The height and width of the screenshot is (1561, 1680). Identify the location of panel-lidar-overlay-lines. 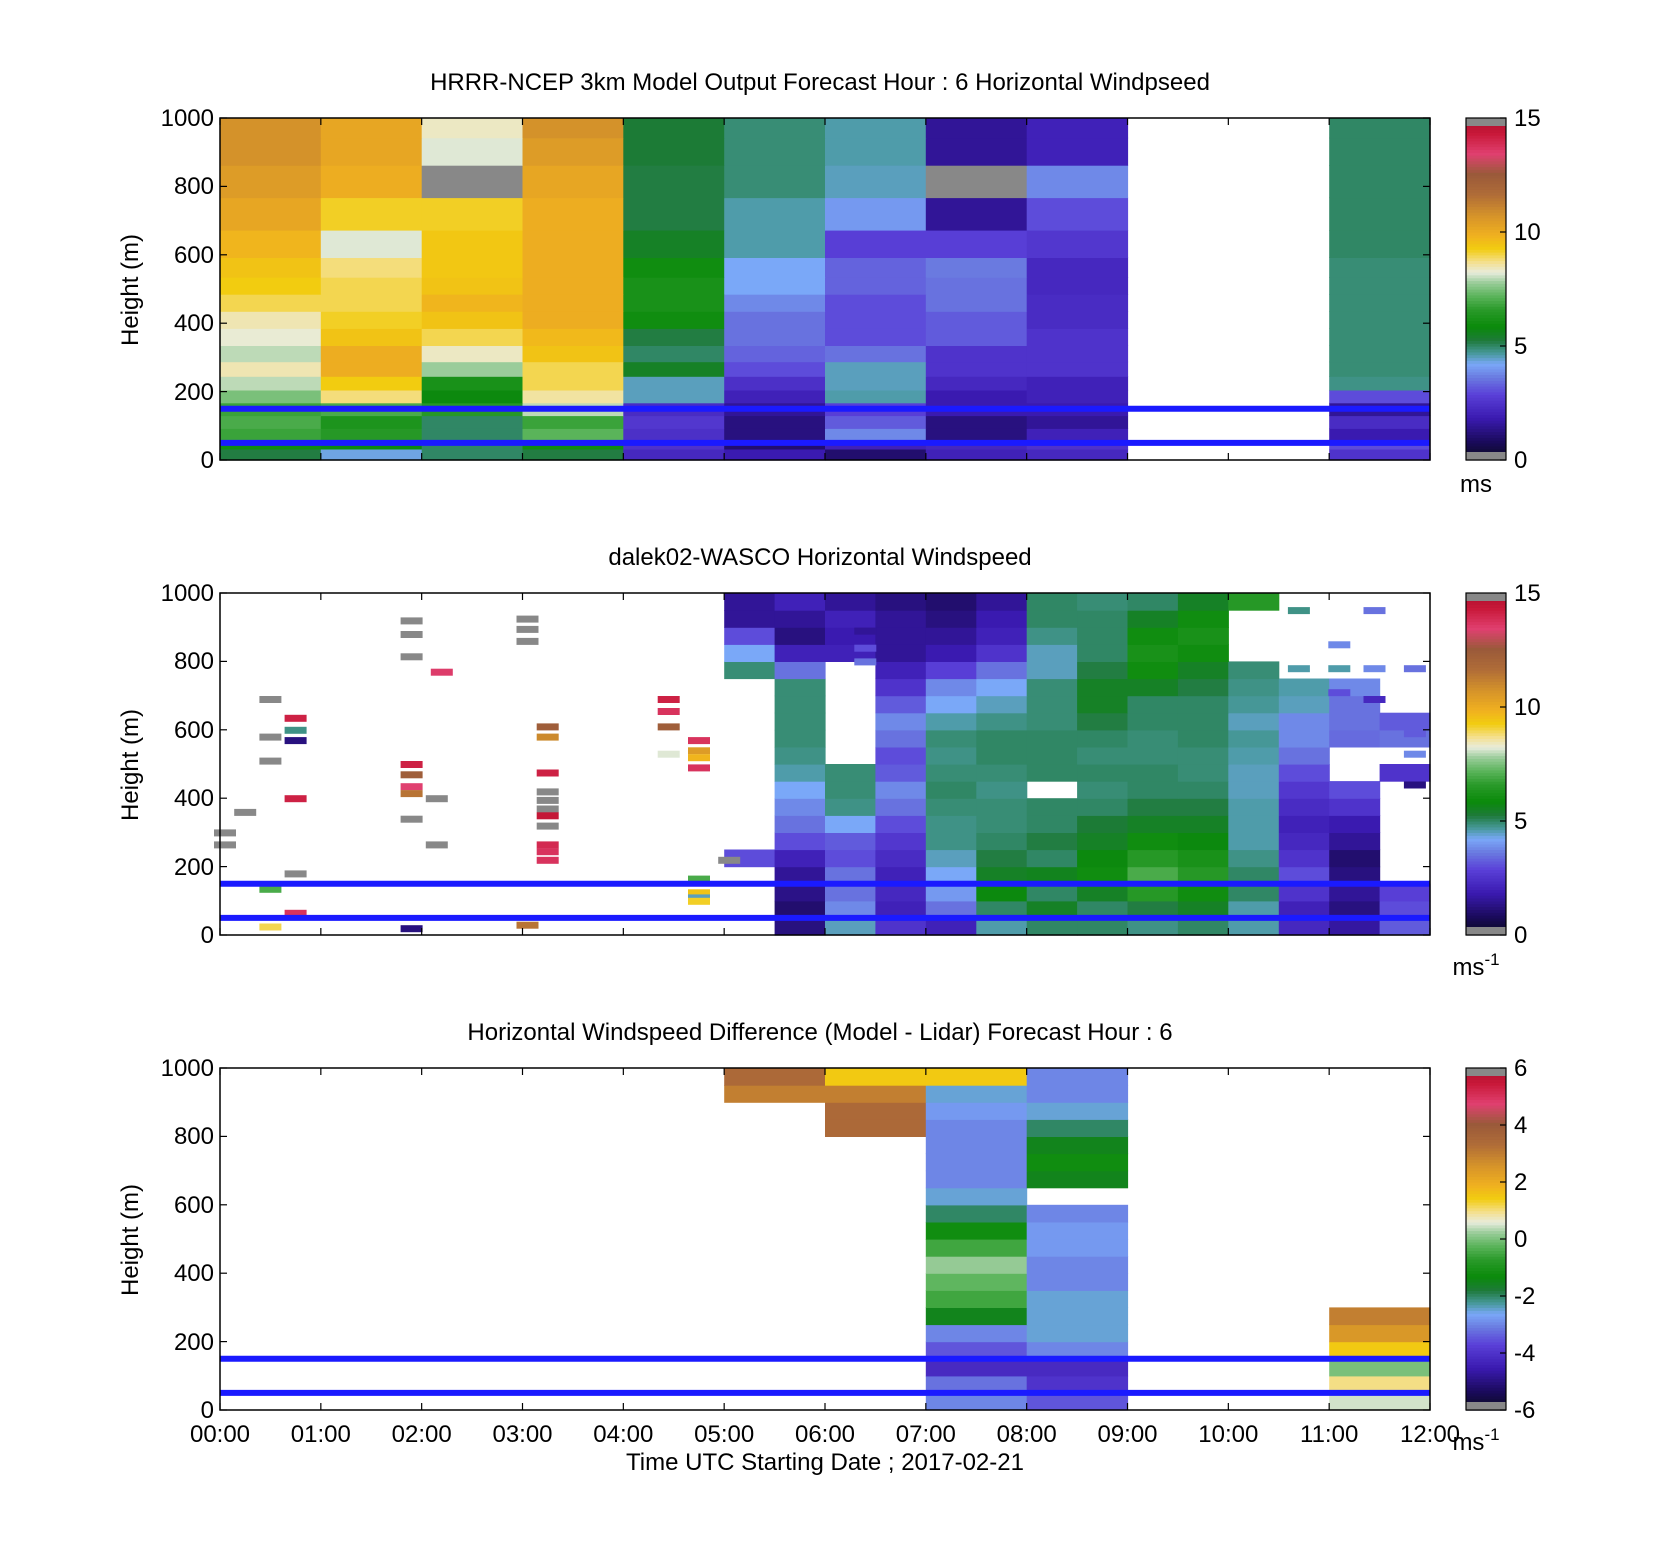
(825, 900).